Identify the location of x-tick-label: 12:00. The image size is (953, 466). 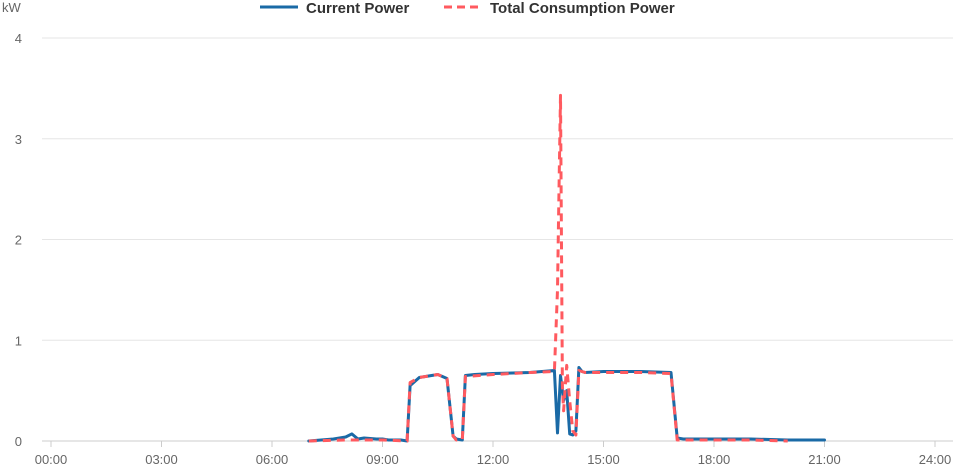
(493, 459).